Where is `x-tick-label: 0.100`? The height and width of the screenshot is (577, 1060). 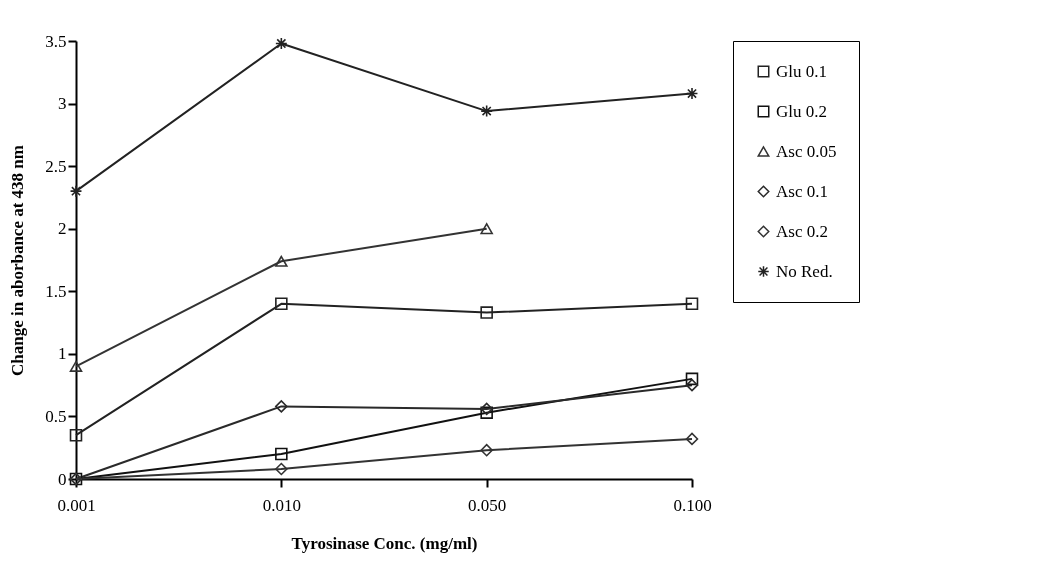
x-tick-label: 0.100 is located at coordinates (692, 505).